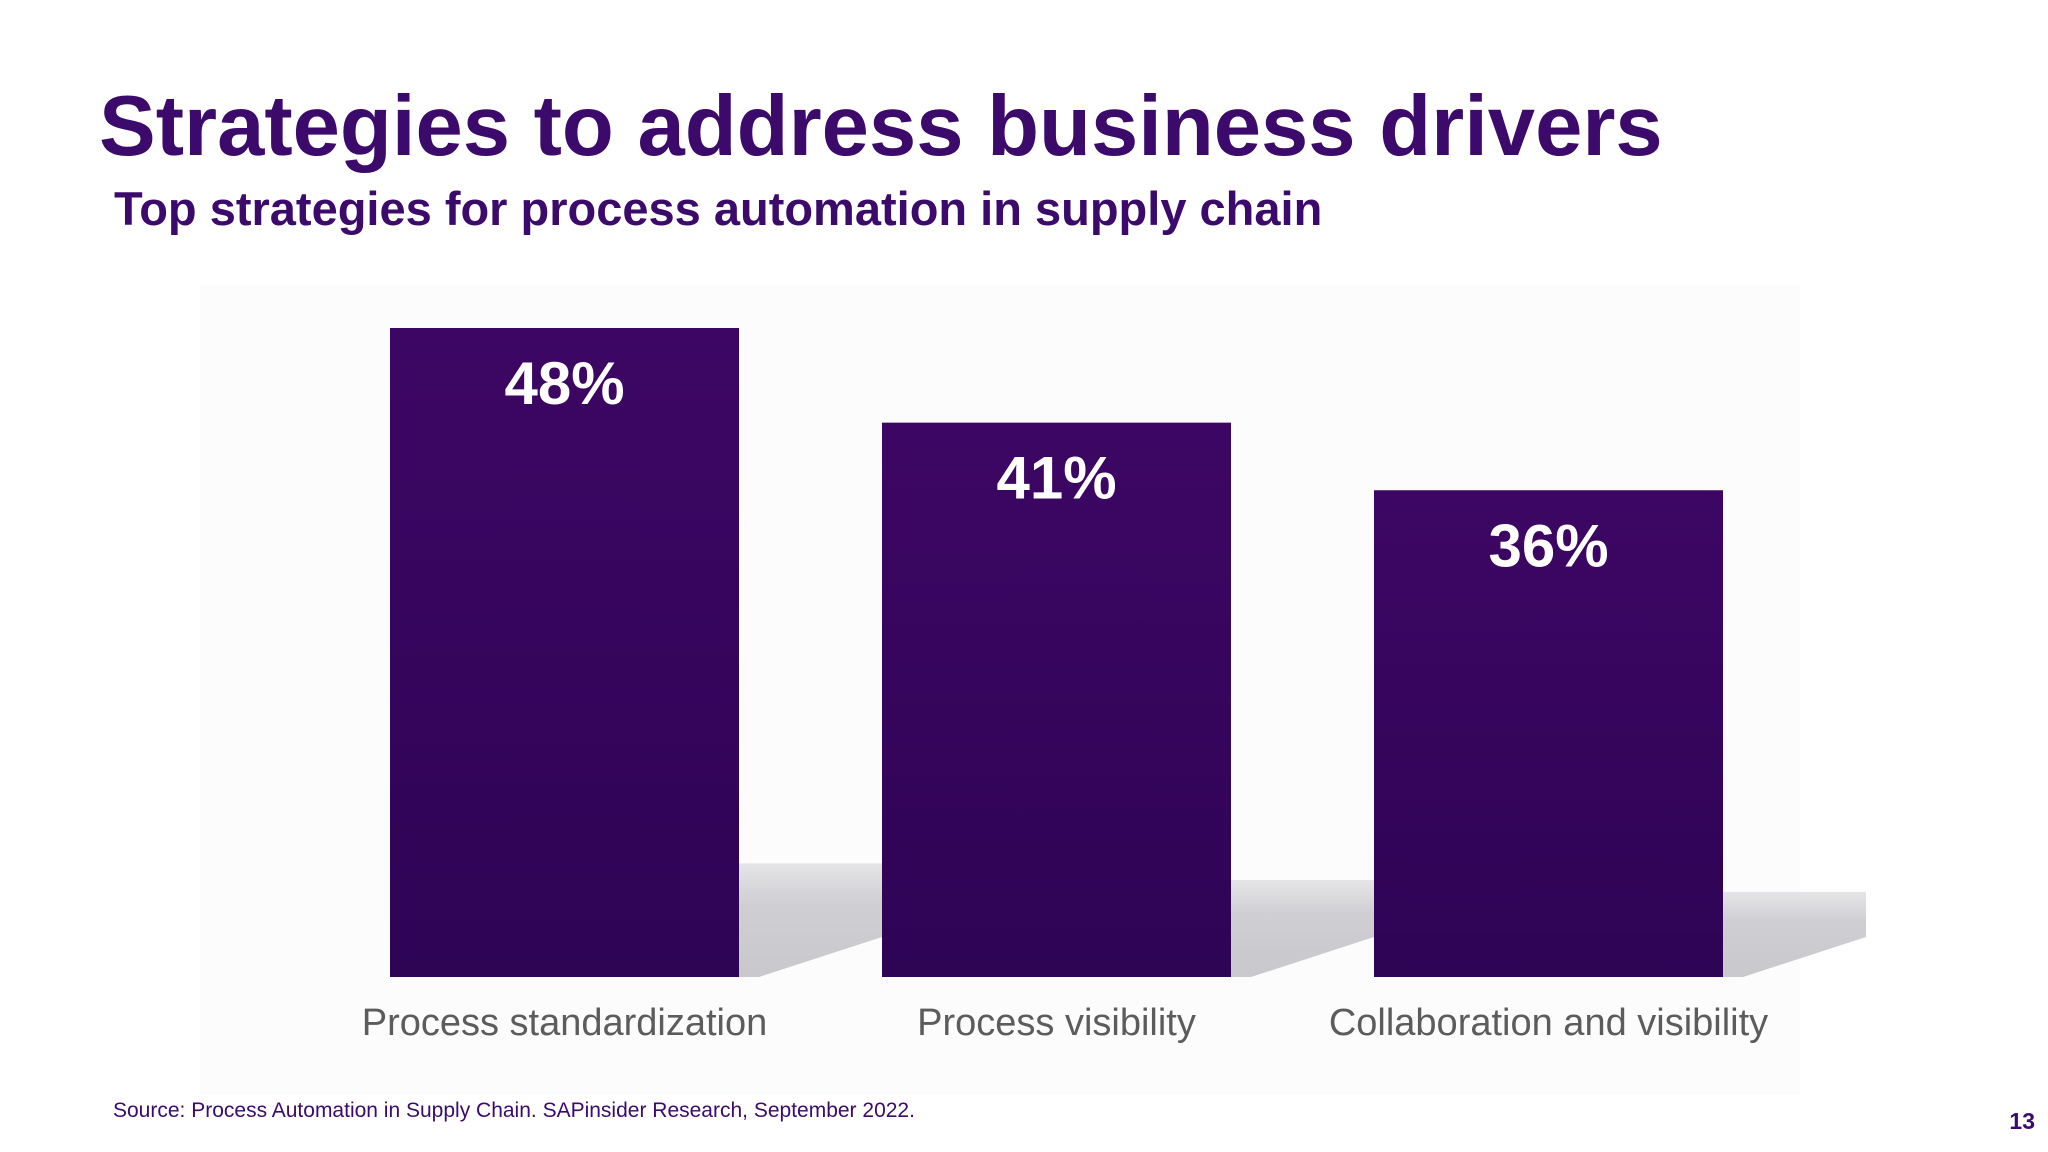 The height and width of the screenshot is (1152, 2048). Describe the element at coordinates (1548, 545) in the screenshot. I see `value-label-collaboration-and-visibility: 36%` at that location.